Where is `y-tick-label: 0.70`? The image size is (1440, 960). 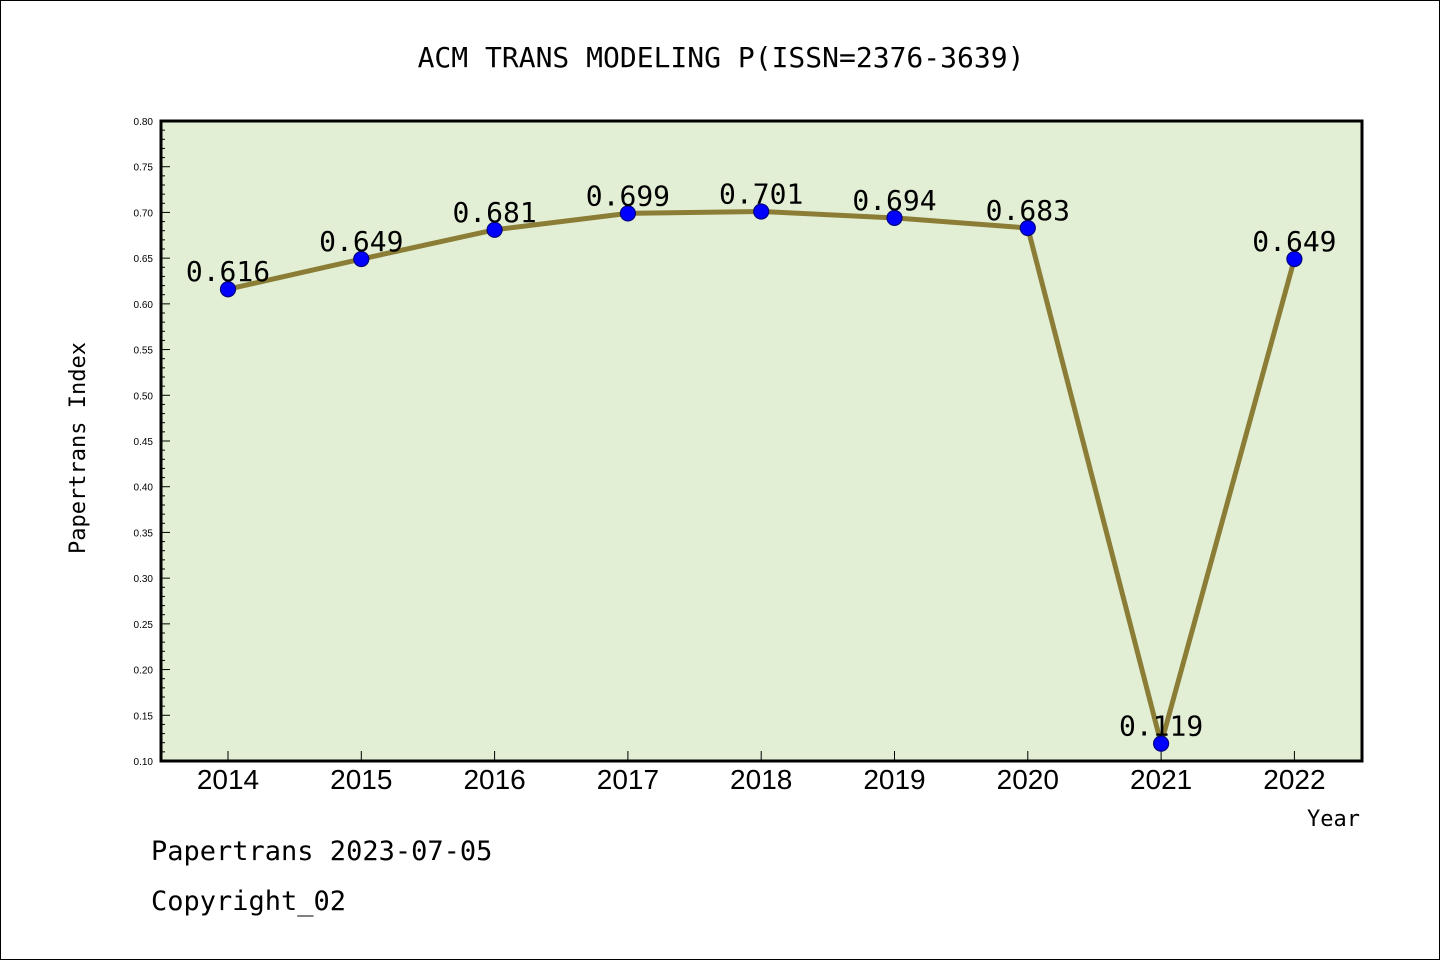 y-tick-label: 0.70 is located at coordinates (144, 213).